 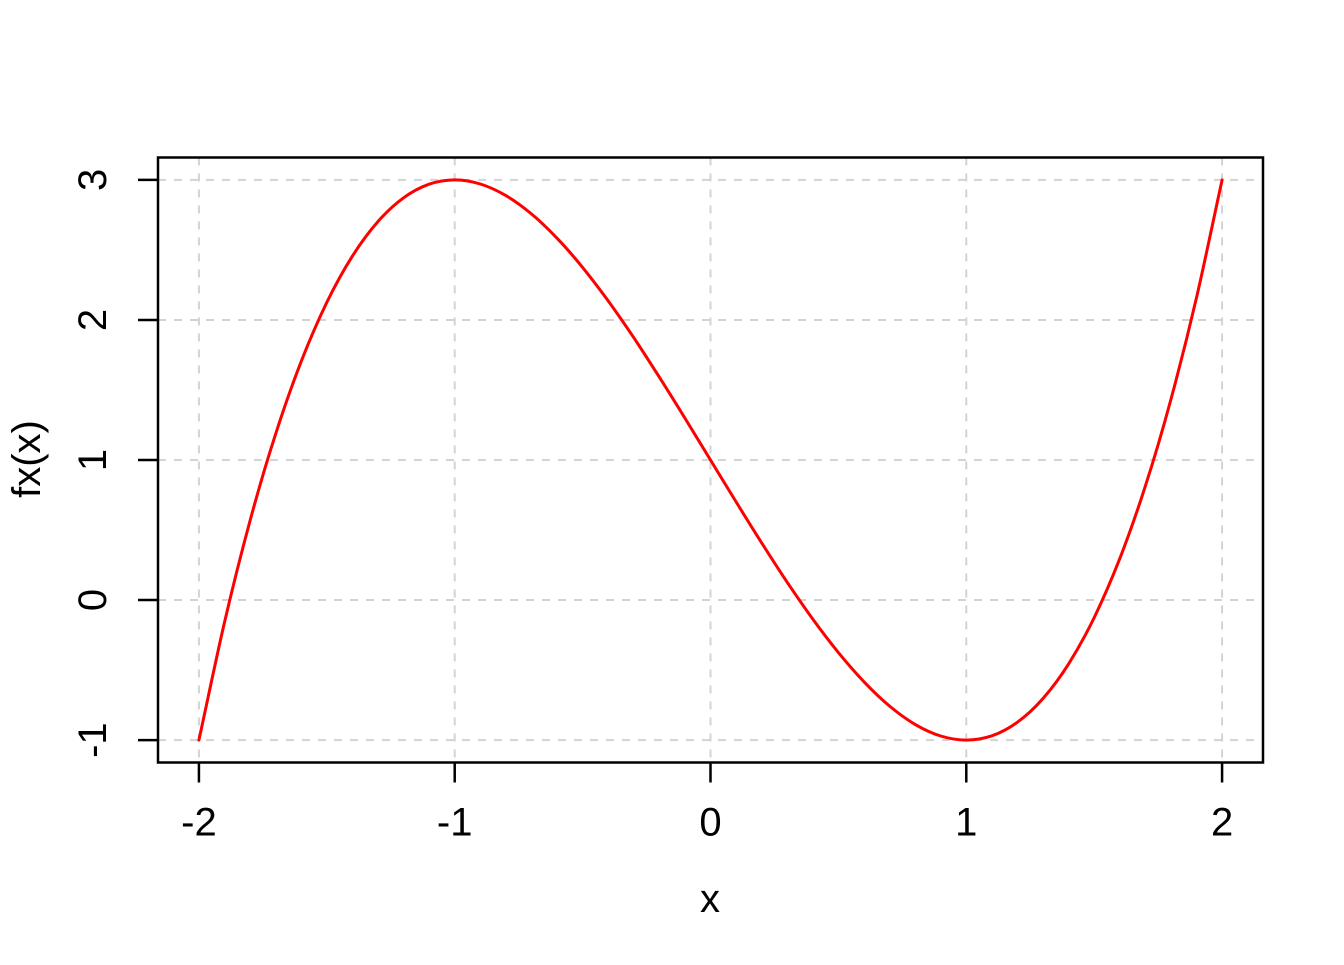 I want to click on x-axis-title: x, so click(x=710, y=899).